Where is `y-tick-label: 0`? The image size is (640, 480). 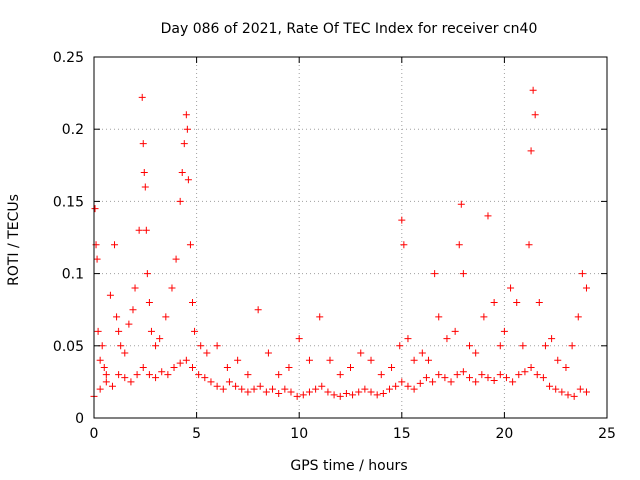 y-tick-label: 0 is located at coordinates (79, 419).